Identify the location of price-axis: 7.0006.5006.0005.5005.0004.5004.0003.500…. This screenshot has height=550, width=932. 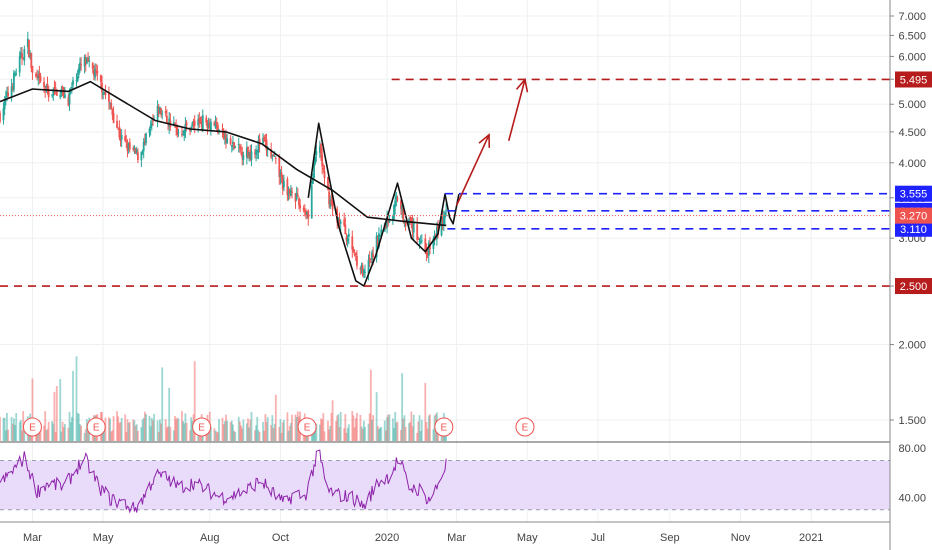
(910, 275).